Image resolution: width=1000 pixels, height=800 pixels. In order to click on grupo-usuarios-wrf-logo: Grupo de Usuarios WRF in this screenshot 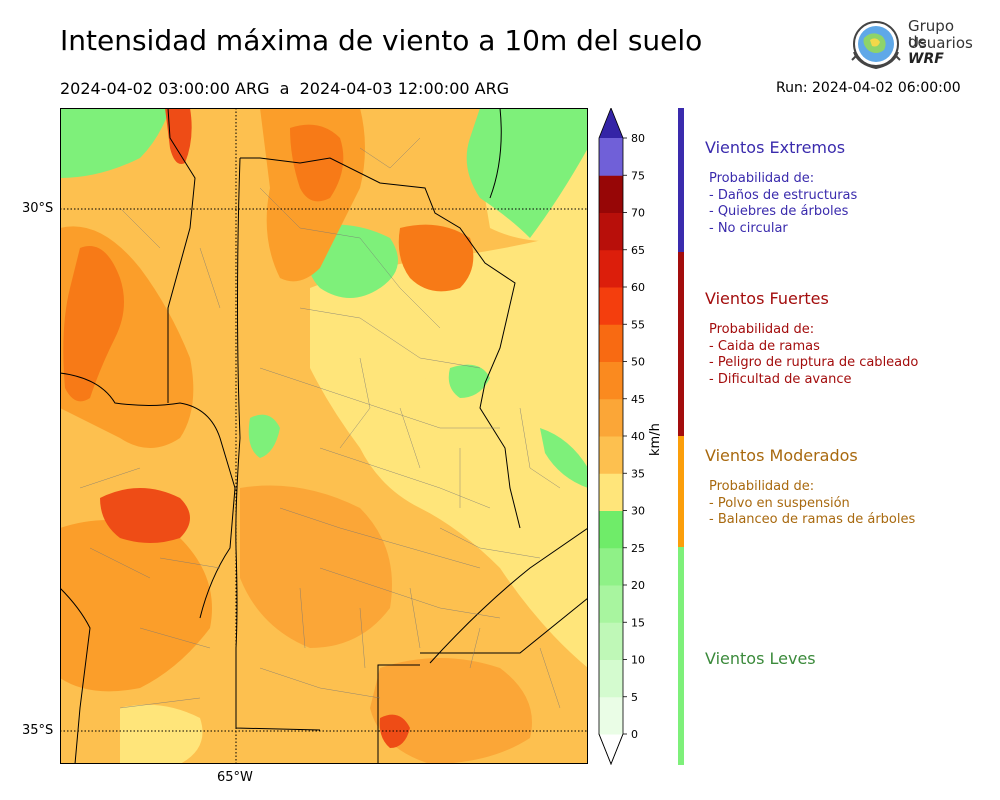, I will do `click(910, 45)`.